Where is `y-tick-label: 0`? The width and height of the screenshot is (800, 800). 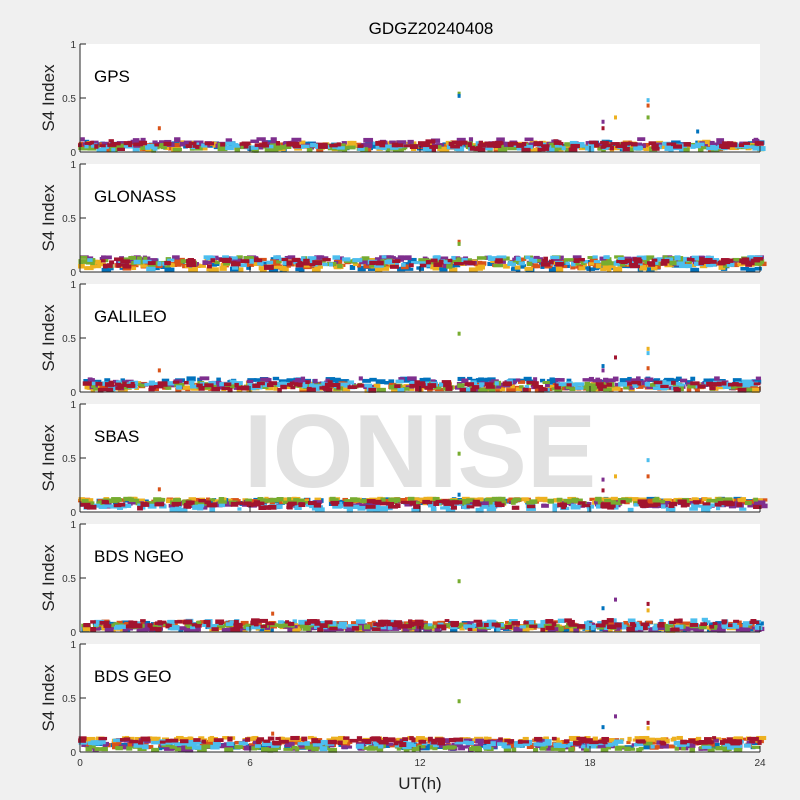
y-tick-label: 0 is located at coordinates (73, 393).